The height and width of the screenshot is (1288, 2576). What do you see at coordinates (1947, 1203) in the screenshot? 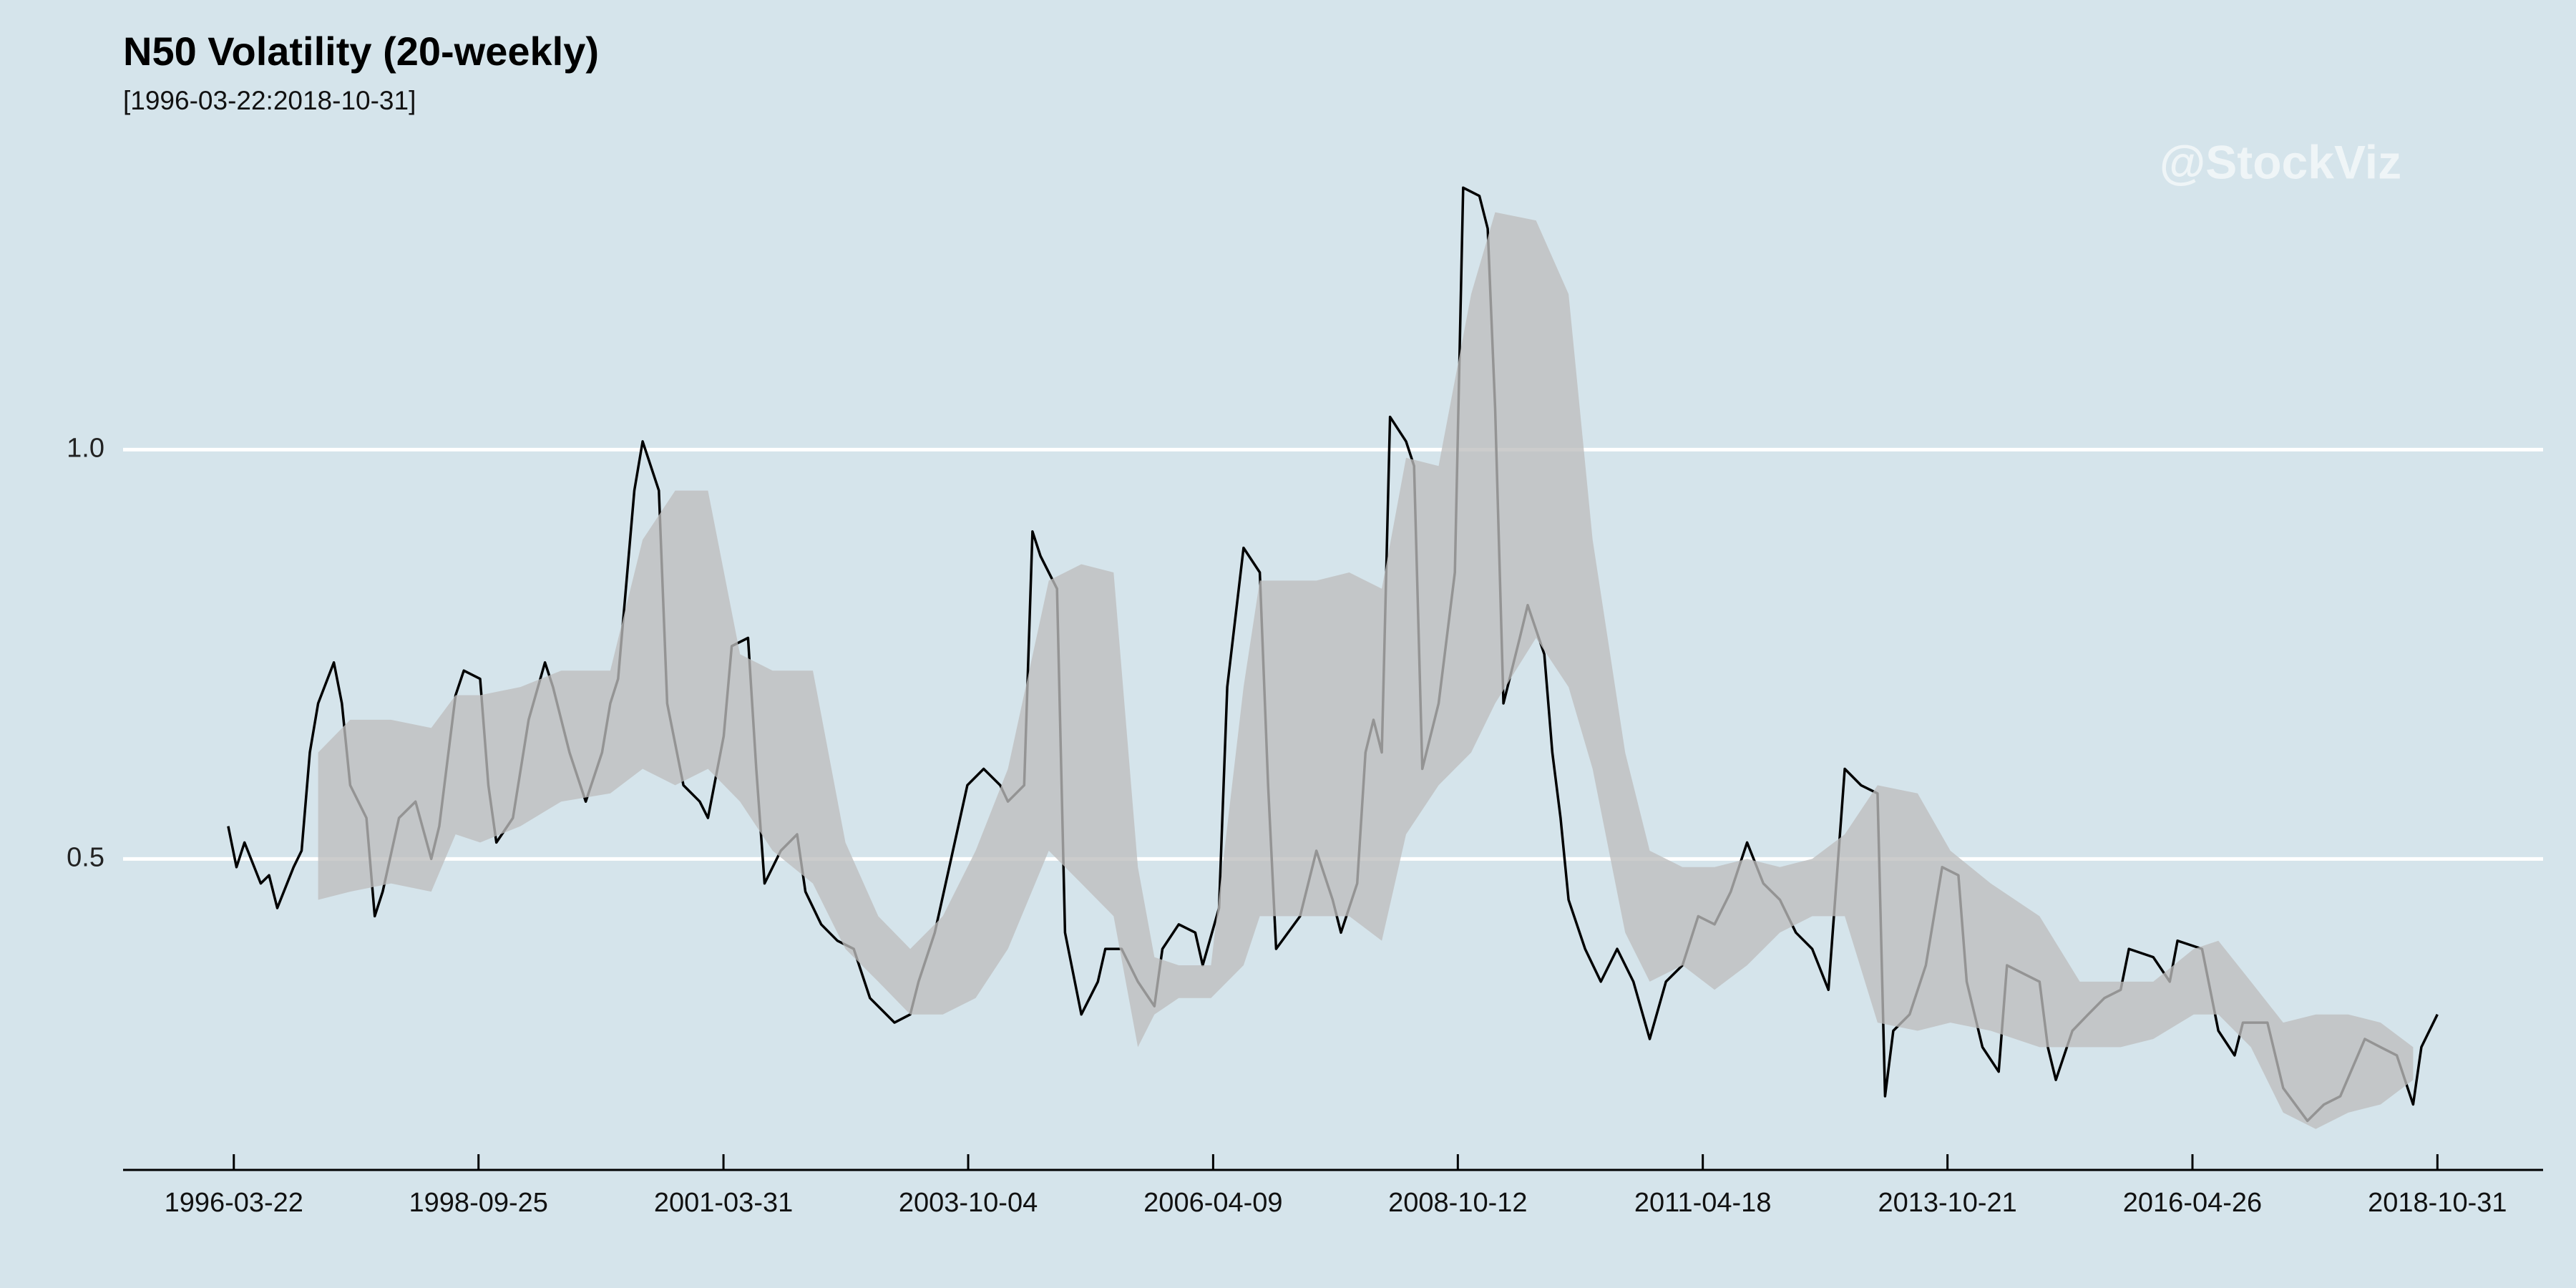
I see `x-tick-label: 2013-10-21` at bounding box center [1947, 1203].